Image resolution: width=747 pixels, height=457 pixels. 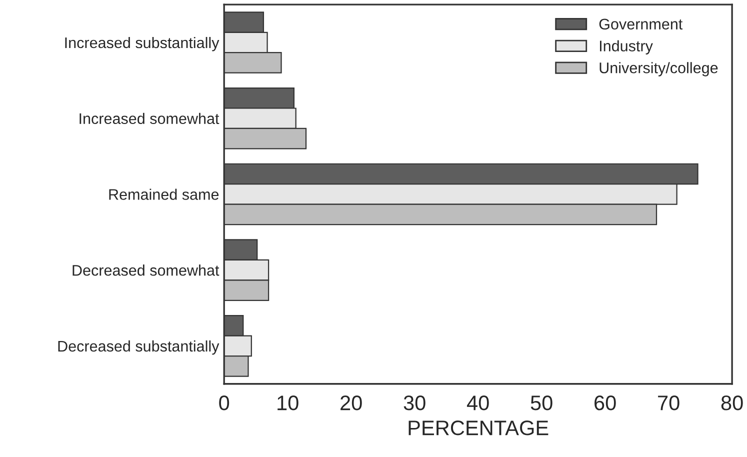 What do you see at coordinates (146, 270) in the screenshot?
I see `y-tick-label: Decreased somewhat` at bounding box center [146, 270].